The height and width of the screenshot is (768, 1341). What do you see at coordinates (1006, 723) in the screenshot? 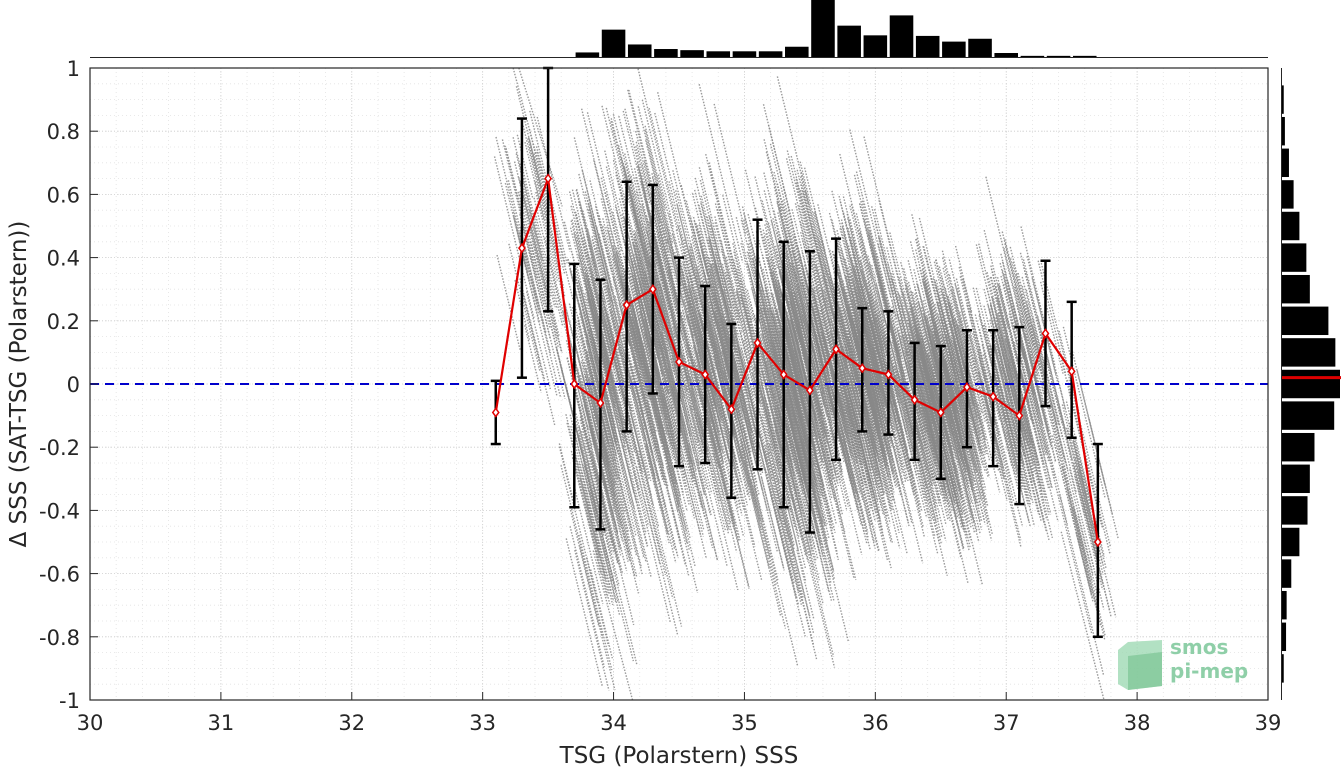
I see `x-tick-label: 37` at bounding box center [1006, 723].